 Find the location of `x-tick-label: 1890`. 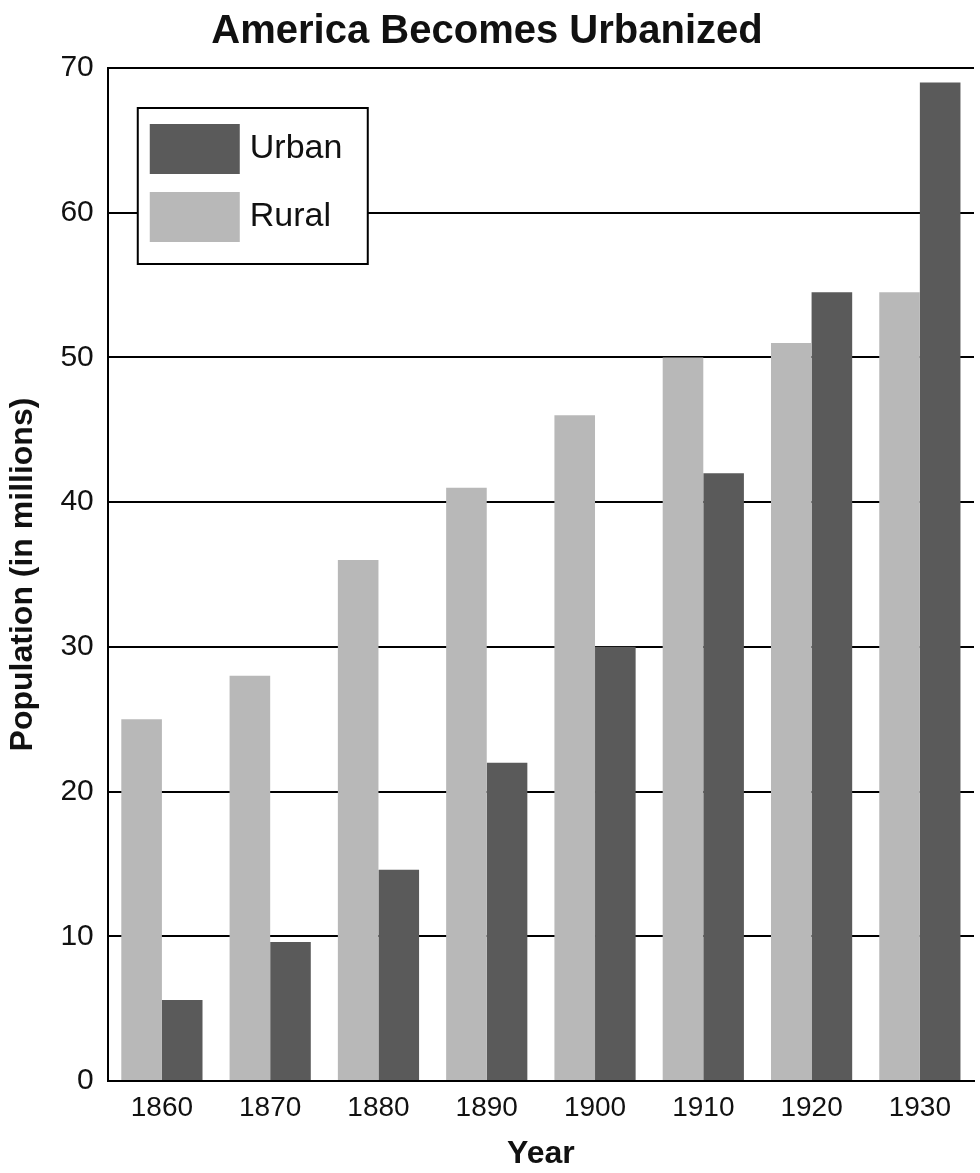

x-tick-label: 1890 is located at coordinates (486, 1106).